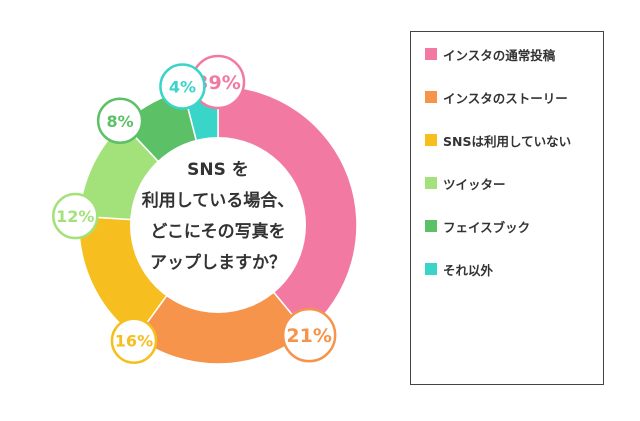  I want to click on value-label: 39%, so click(217, 83).